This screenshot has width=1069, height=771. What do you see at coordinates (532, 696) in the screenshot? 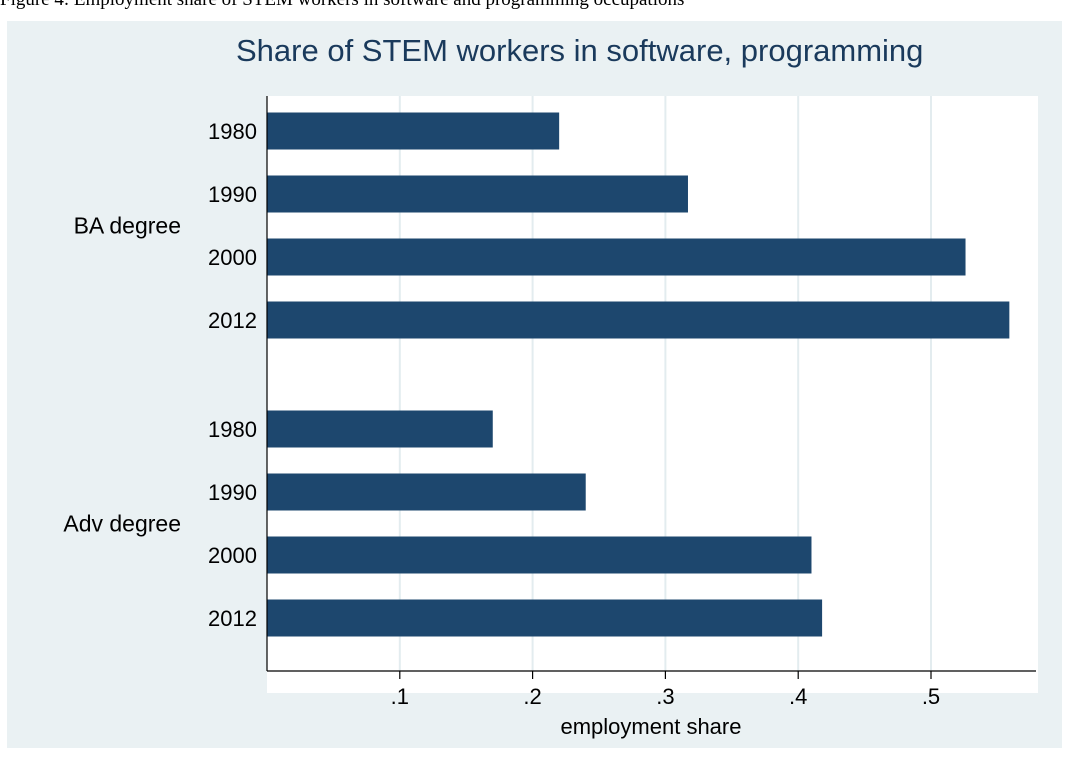
I see `x-tick-label: .2` at bounding box center [532, 696].